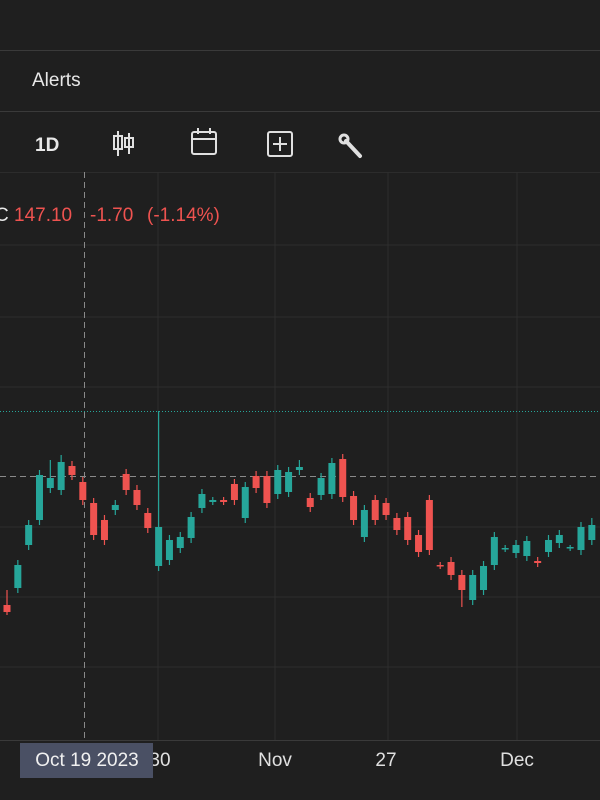 This screenshot has width=600, height=800. What do you see at coordinates (47, 145) in the screenshot?
I see `interval-button: 1D` at bounding box center [47, 145].